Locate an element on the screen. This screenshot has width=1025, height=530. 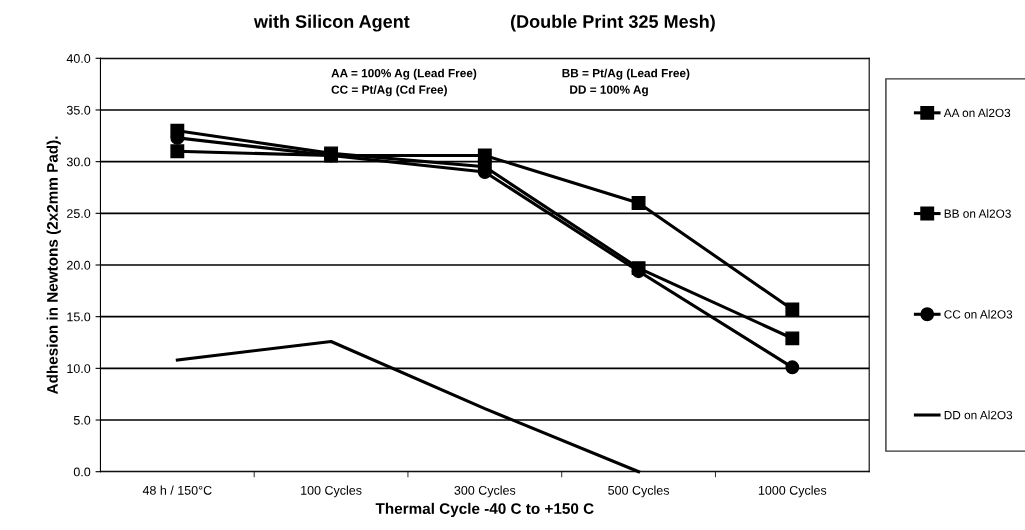
legend-label: CC on Al2O3 is located at coordinates (978, 314).